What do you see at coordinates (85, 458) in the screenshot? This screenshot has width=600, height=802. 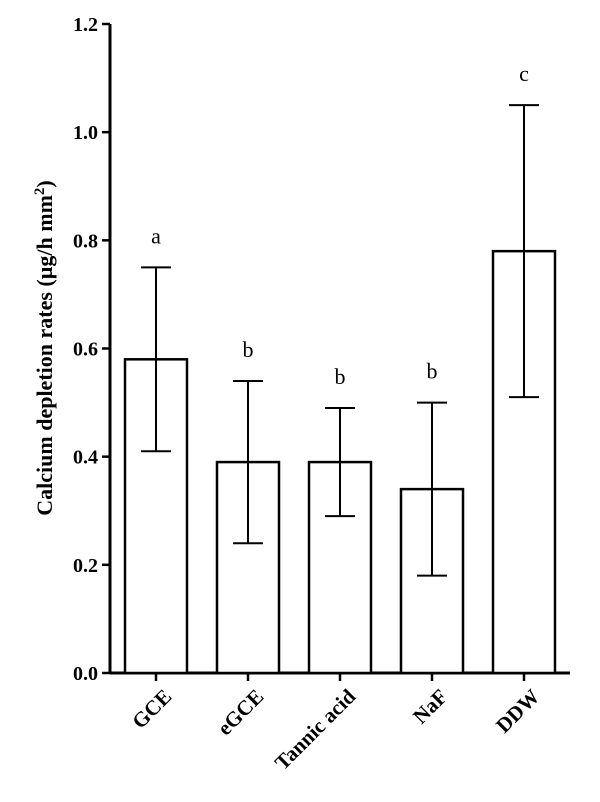 I see `y-tick-label: 0.4` at bounding box center [85, 458].